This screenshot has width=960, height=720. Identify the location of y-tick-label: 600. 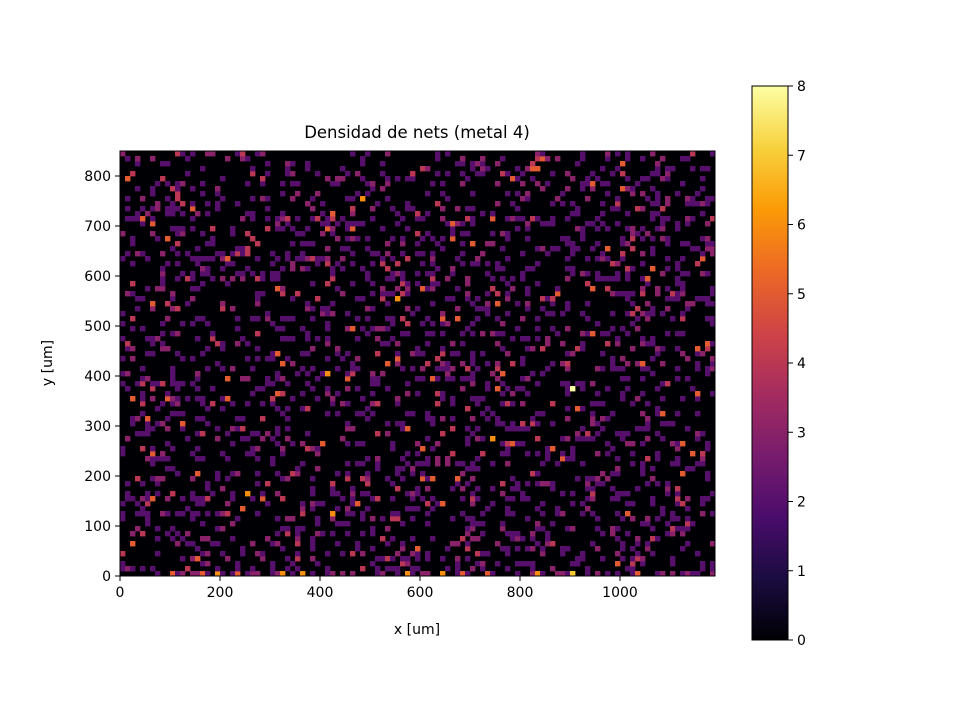
(97, 277).